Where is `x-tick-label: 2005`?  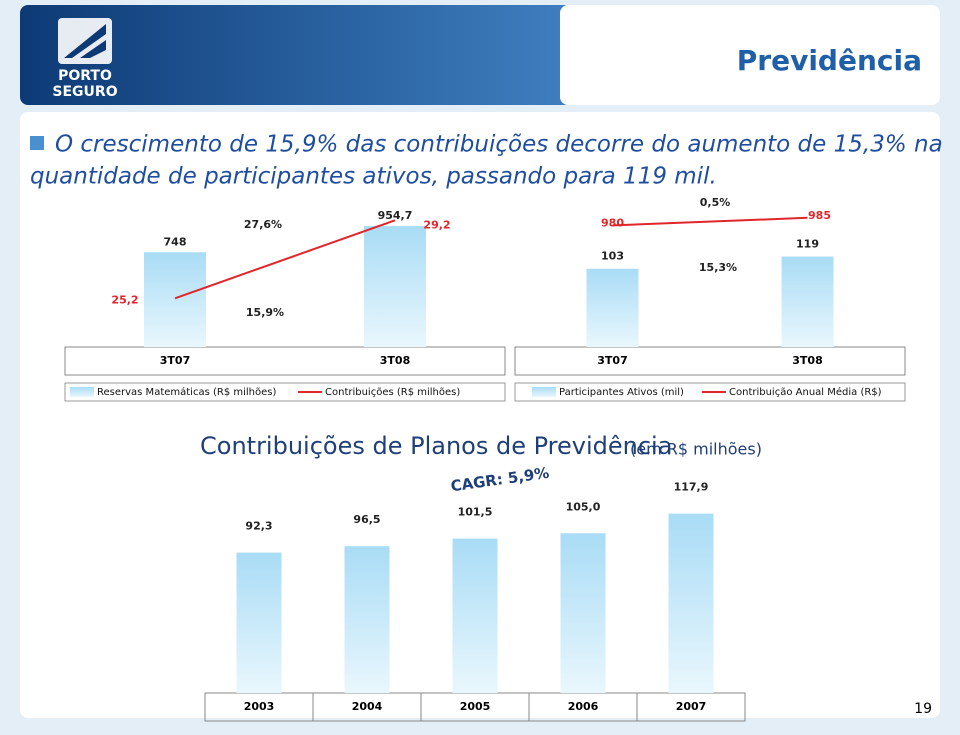
x-tick-label: 2005 is located at coordinates (475, 706).